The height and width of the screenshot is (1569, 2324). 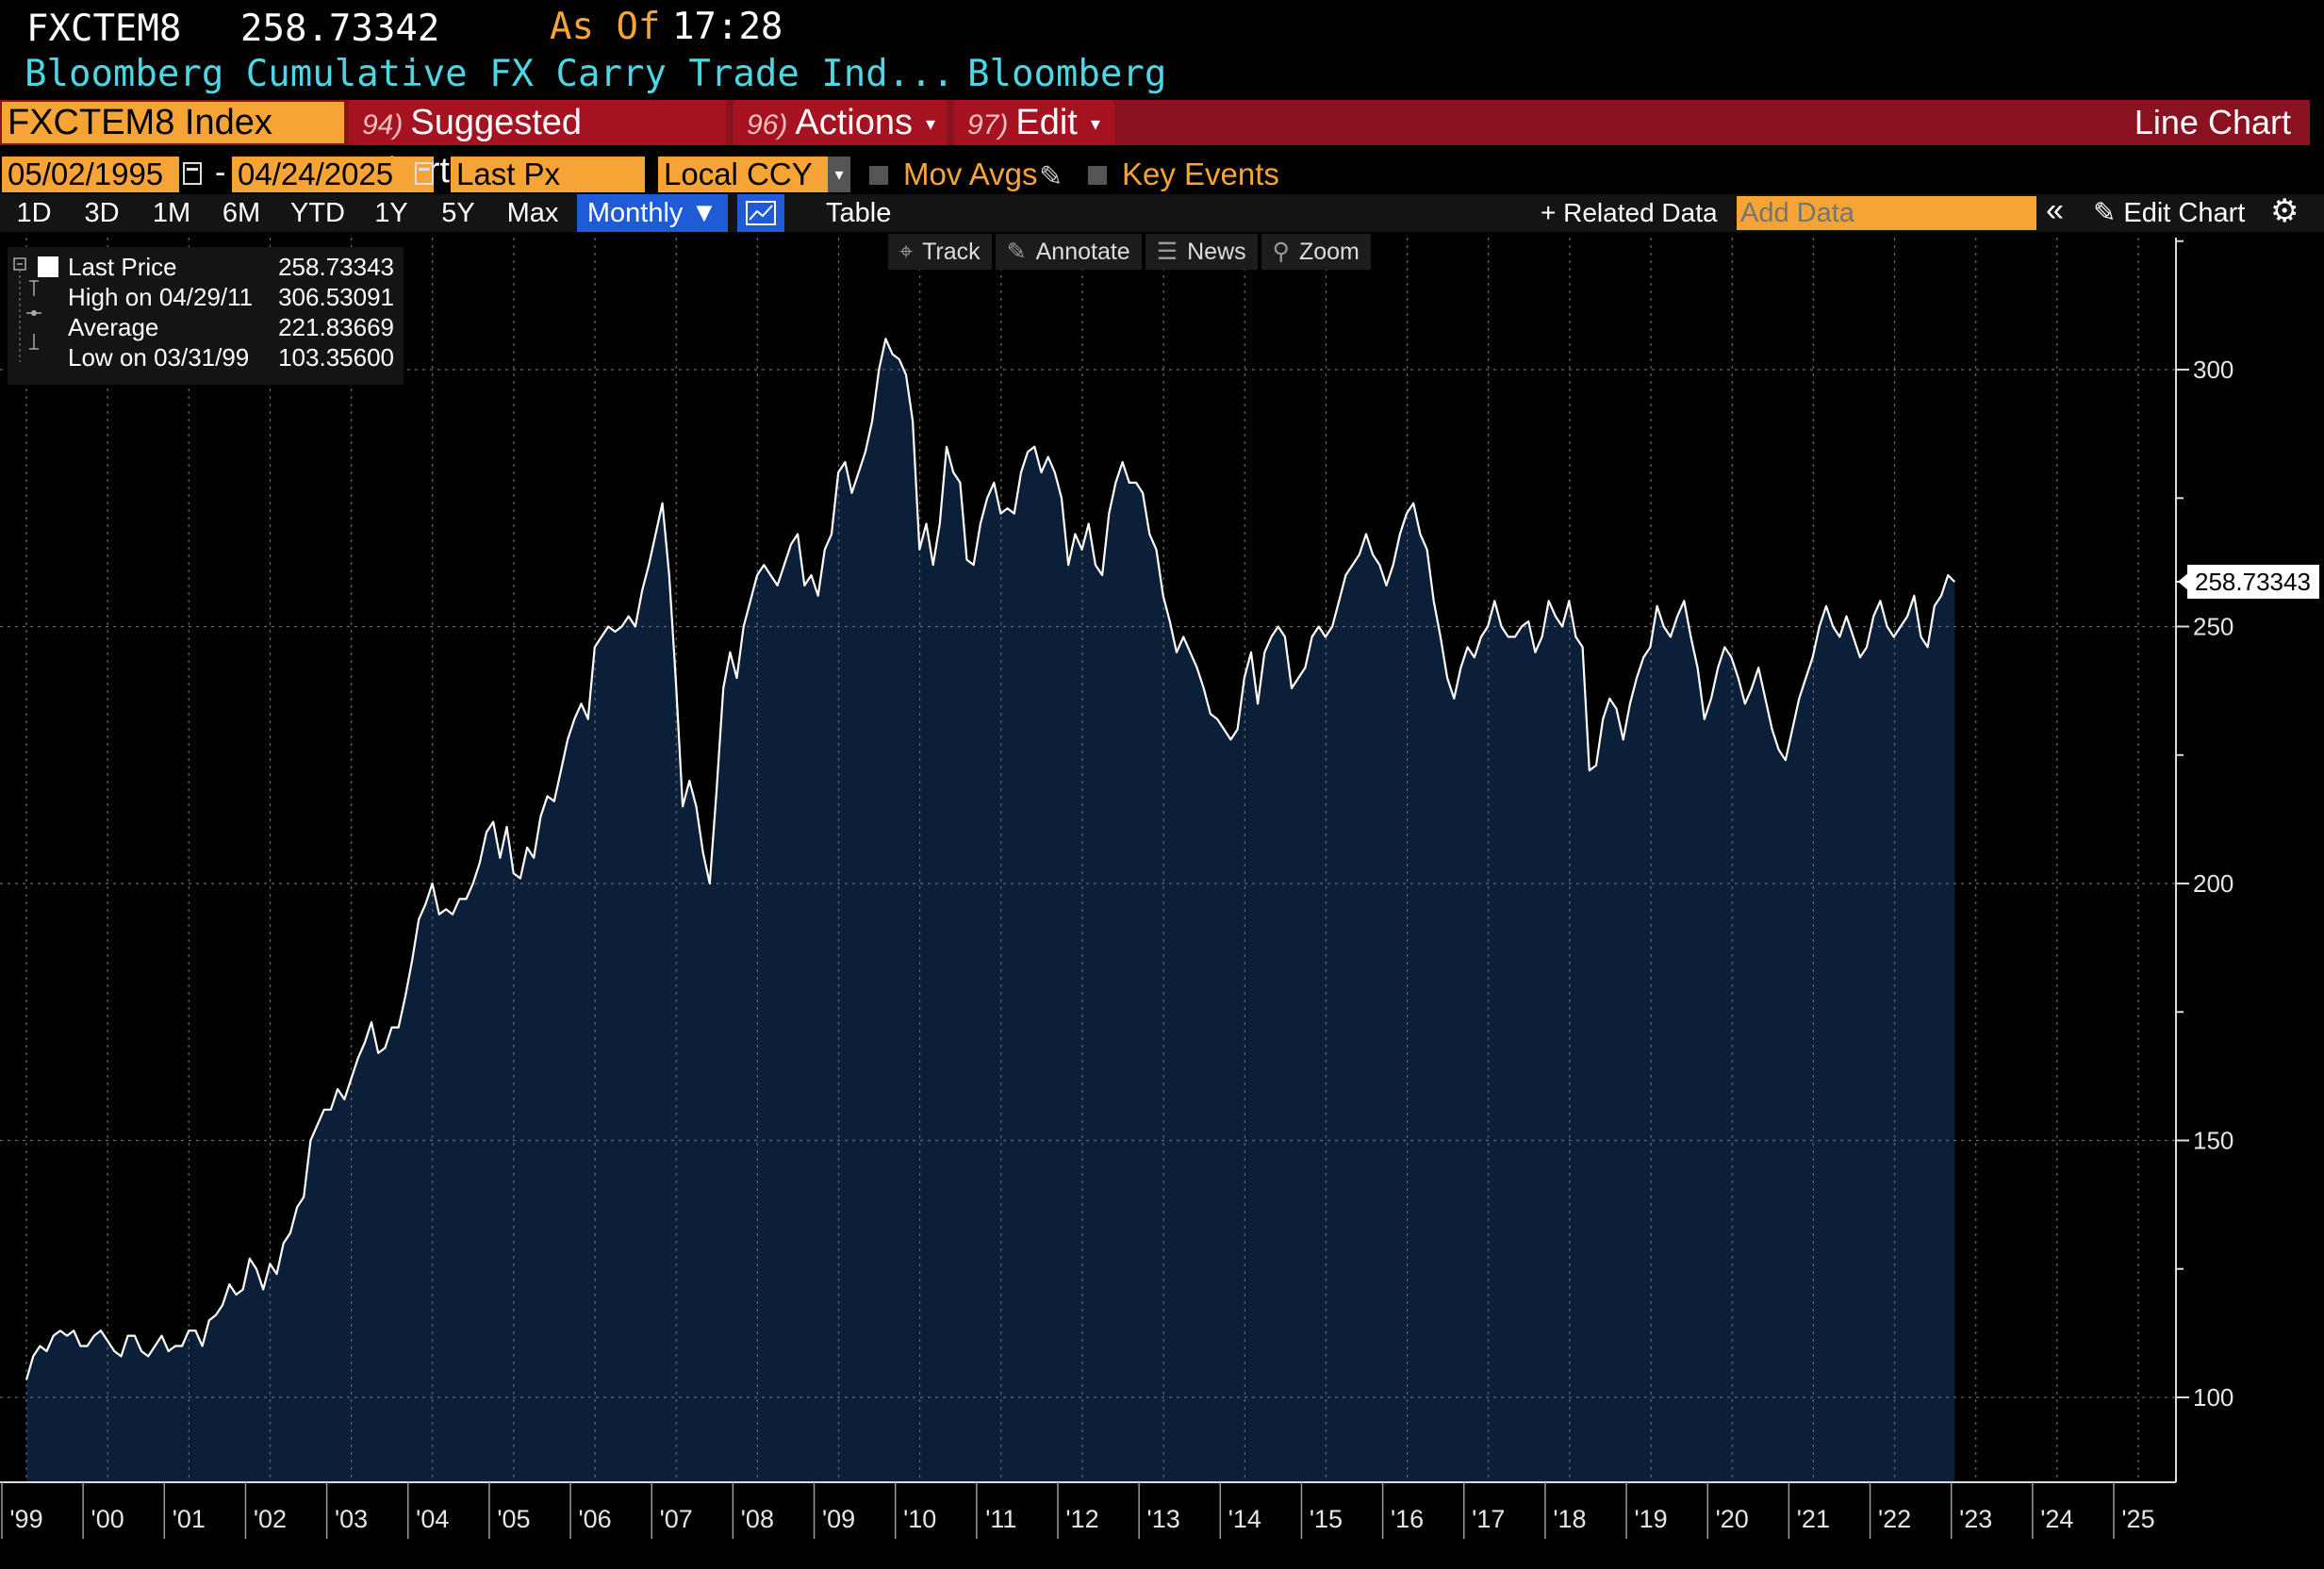 What do you see at coordinates (336, 357) in the screenshot?
I see `legend-low-value: 103.35600` at bounding box center [336, 357].